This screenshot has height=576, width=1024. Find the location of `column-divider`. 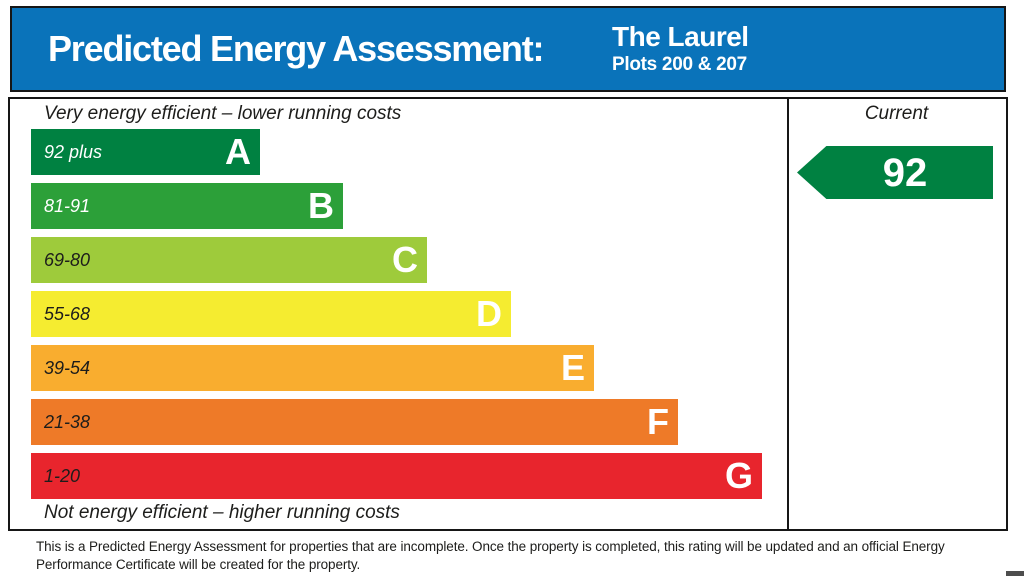

column-divider is located at coordinates (788, 314).